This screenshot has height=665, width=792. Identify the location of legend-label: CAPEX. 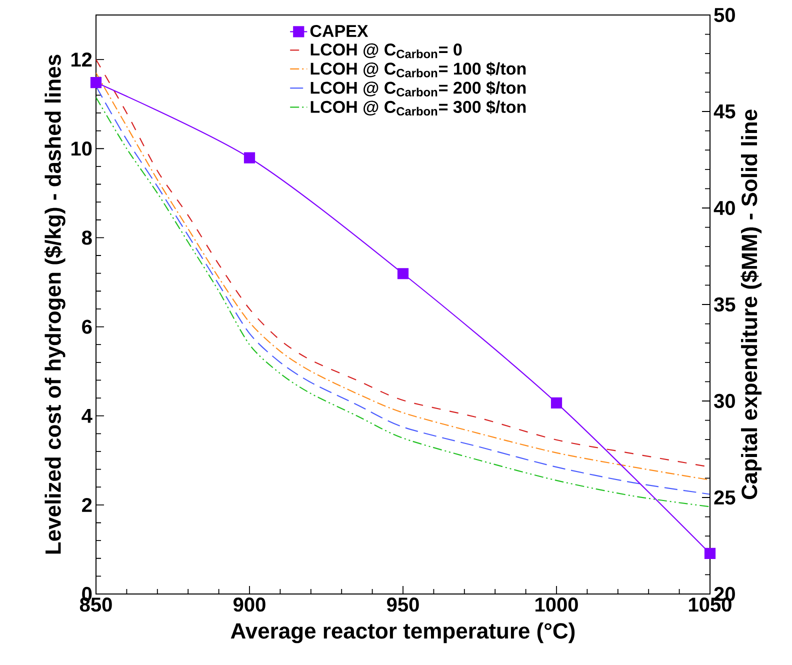
(339, 31).